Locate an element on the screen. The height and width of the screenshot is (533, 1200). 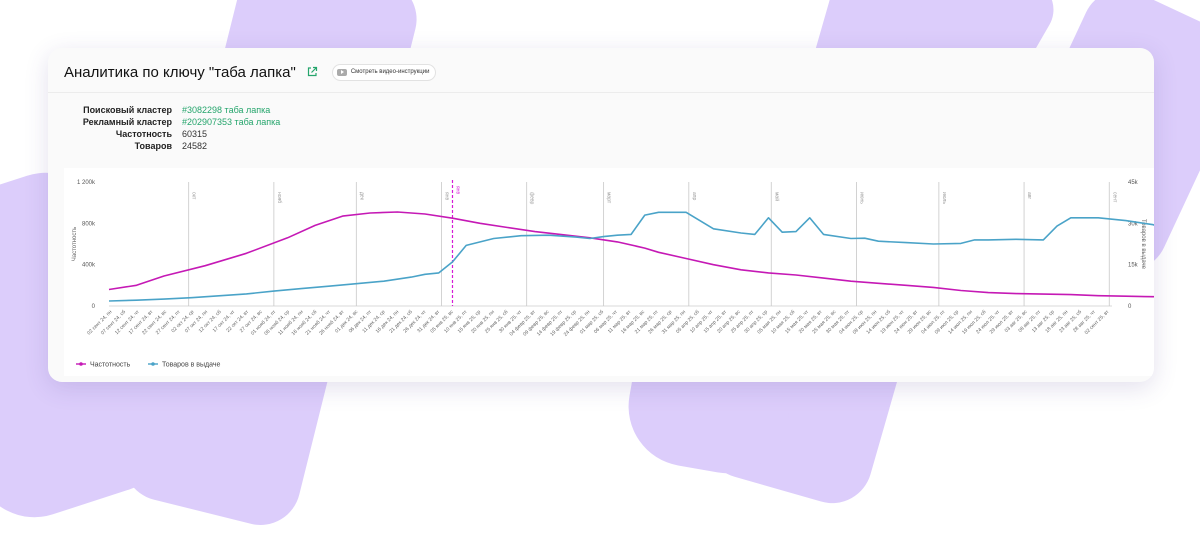
y-tick-left: 400k is located at coordinates (89, 266).